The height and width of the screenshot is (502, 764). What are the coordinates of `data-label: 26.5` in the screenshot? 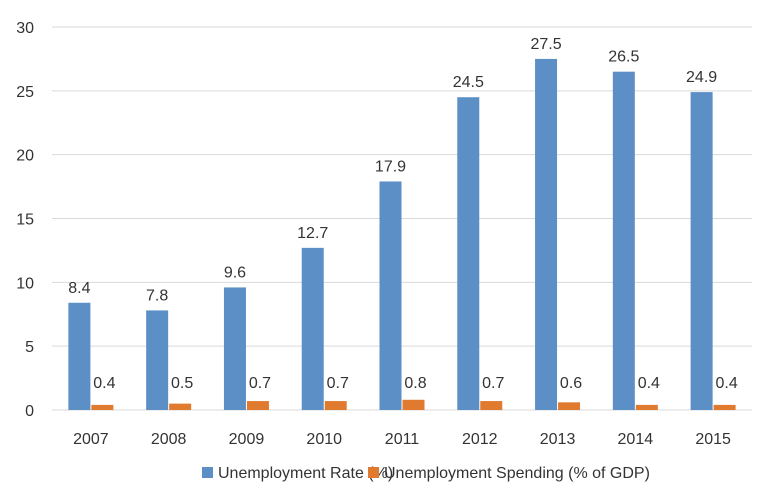 It's located at (623, 57).